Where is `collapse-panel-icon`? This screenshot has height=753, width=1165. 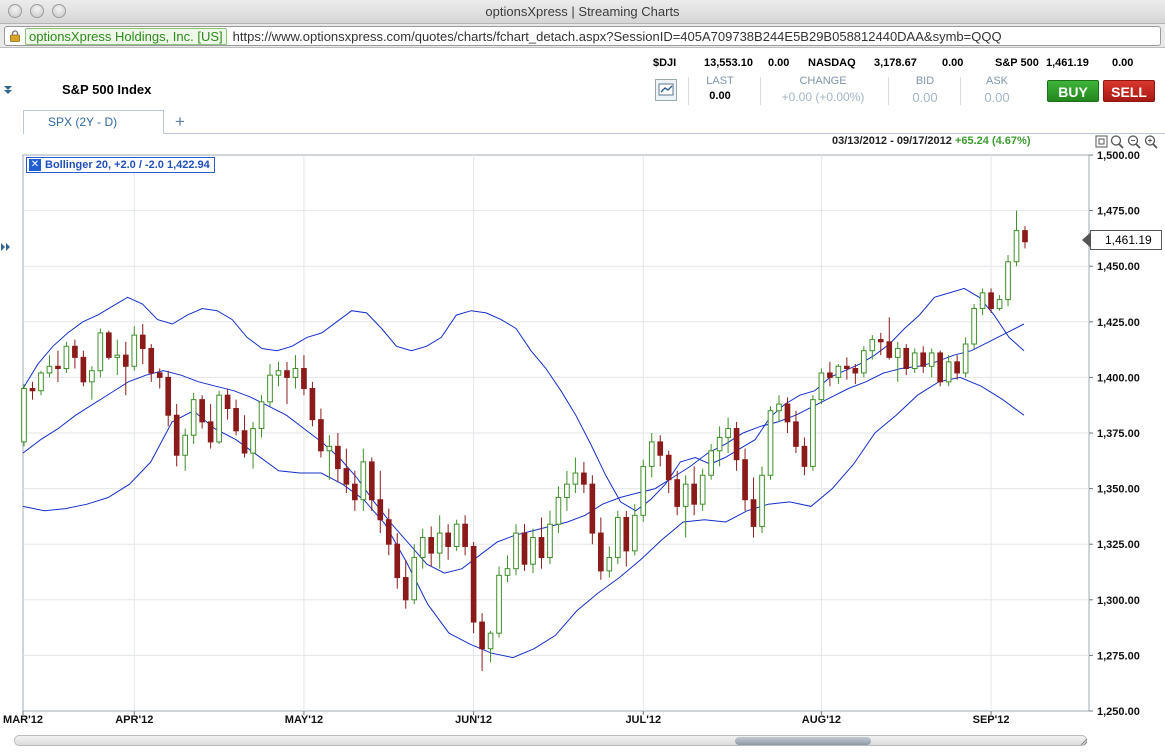 collapse-panel-icon is located at coordinates (8, 90).